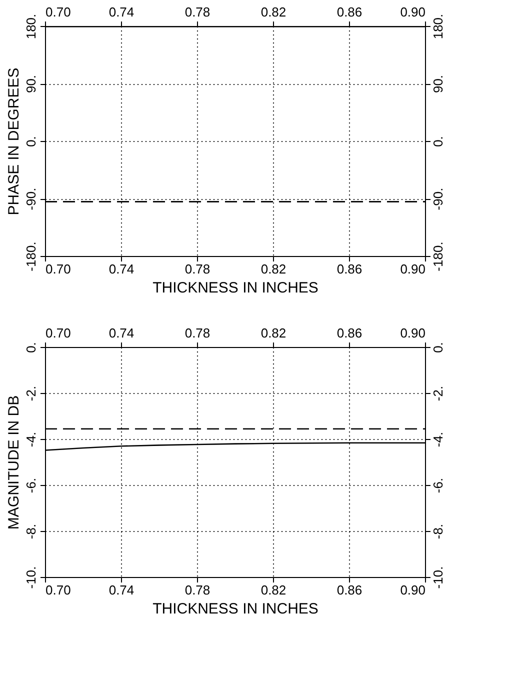 This screenshot has height=685, width=523. I want to click on y2-tick-label: -90., so click(438, 199).